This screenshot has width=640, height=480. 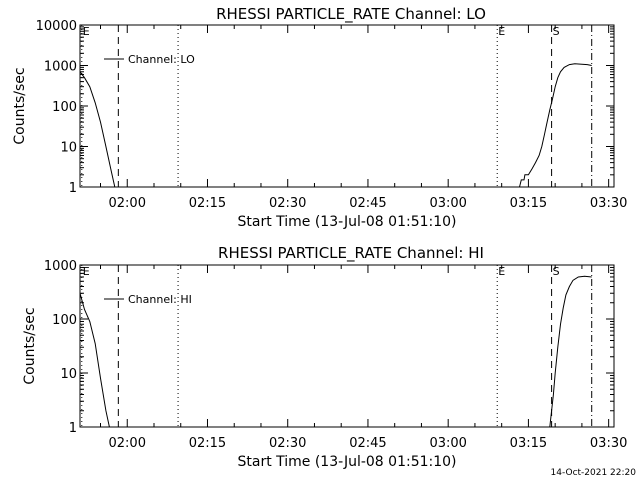 What do you see at coordinates (351, 253) in the screenshot?
I see `chart-title: RHESSI PARTICLE_RATE Channel: HI` at bounding box center [351, 253].